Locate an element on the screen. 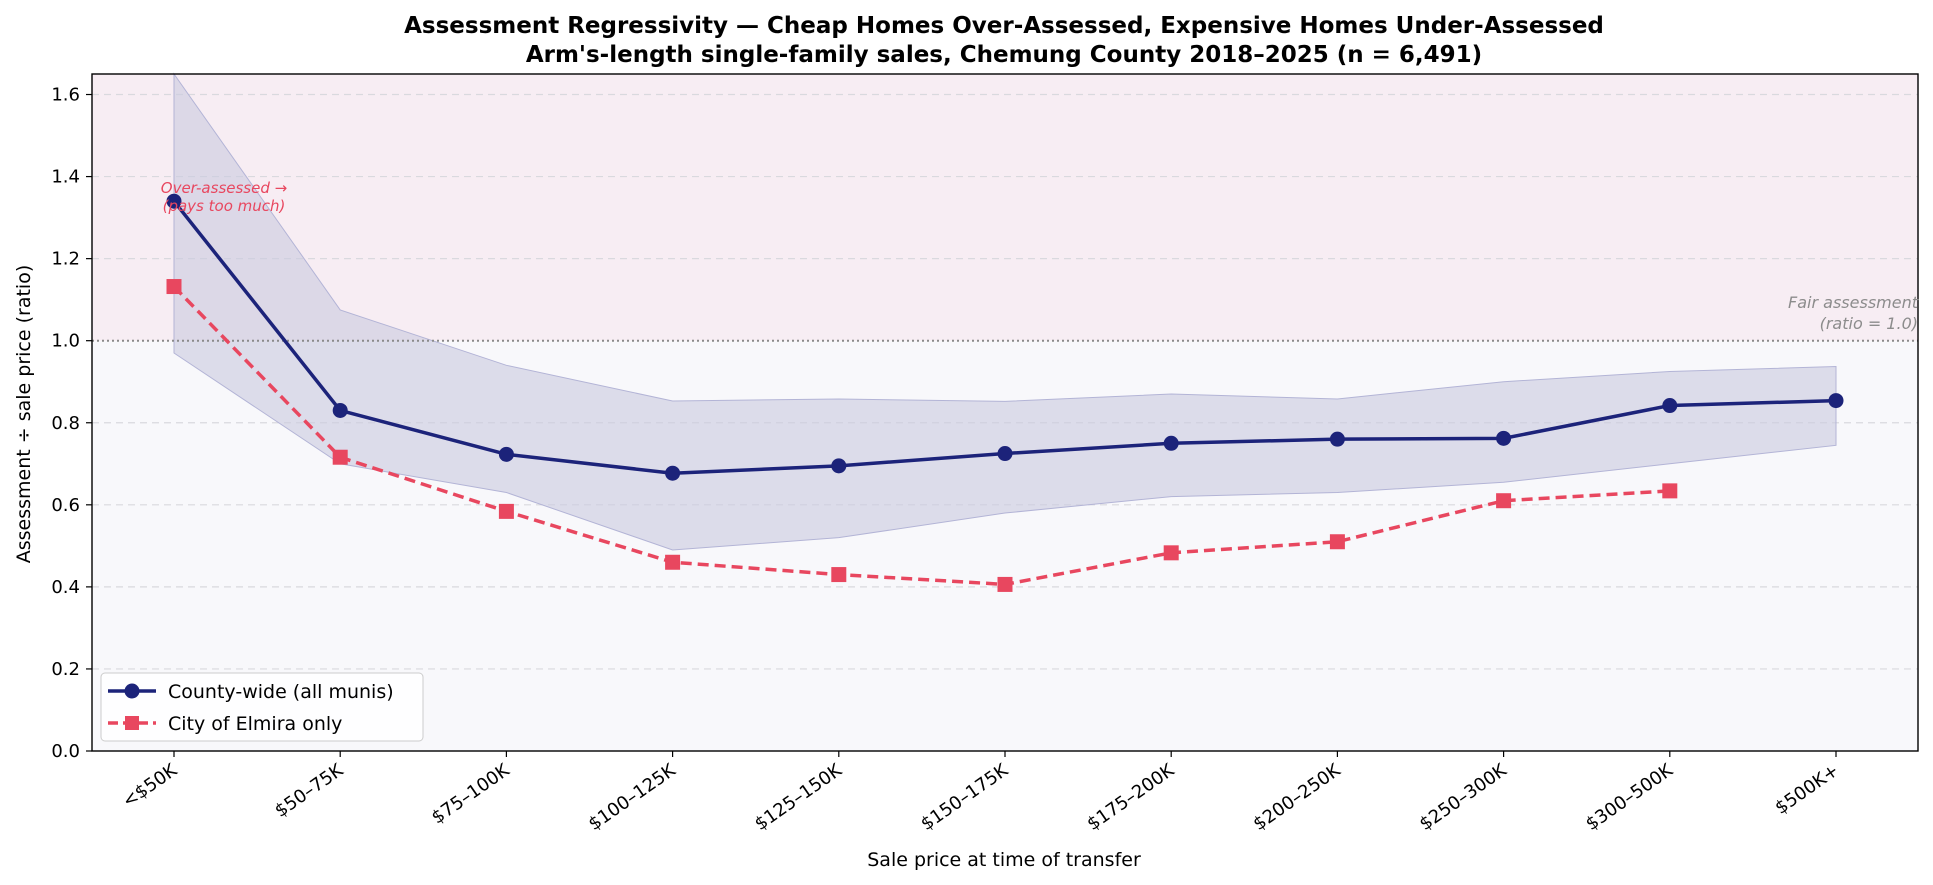 This screenshot has width=1933, height=885. x-axis-label: Sale price at time of transfer is located at coordinates (1004, 860).